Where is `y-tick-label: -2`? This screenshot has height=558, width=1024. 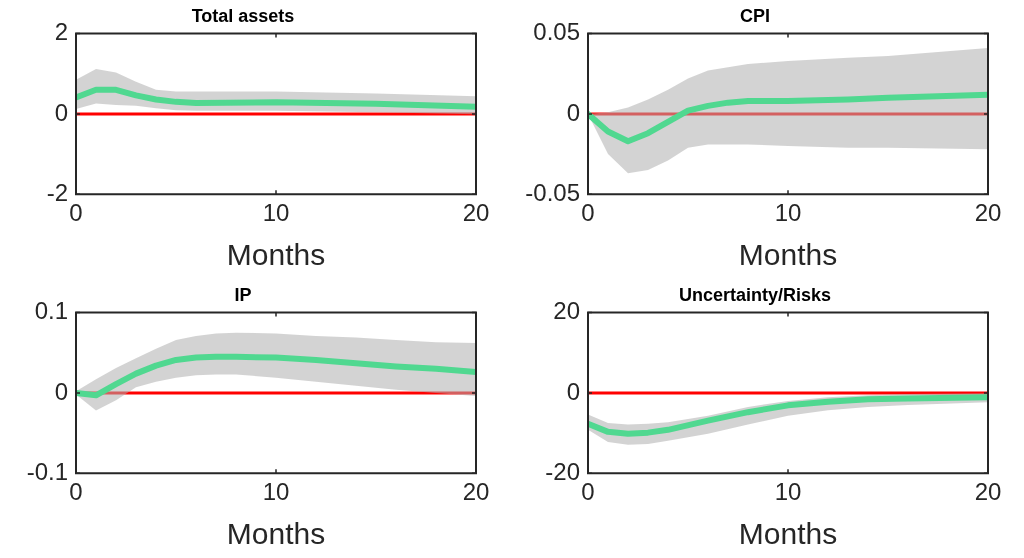
y-tick-label: -2 is located at coordinates (57, 192).